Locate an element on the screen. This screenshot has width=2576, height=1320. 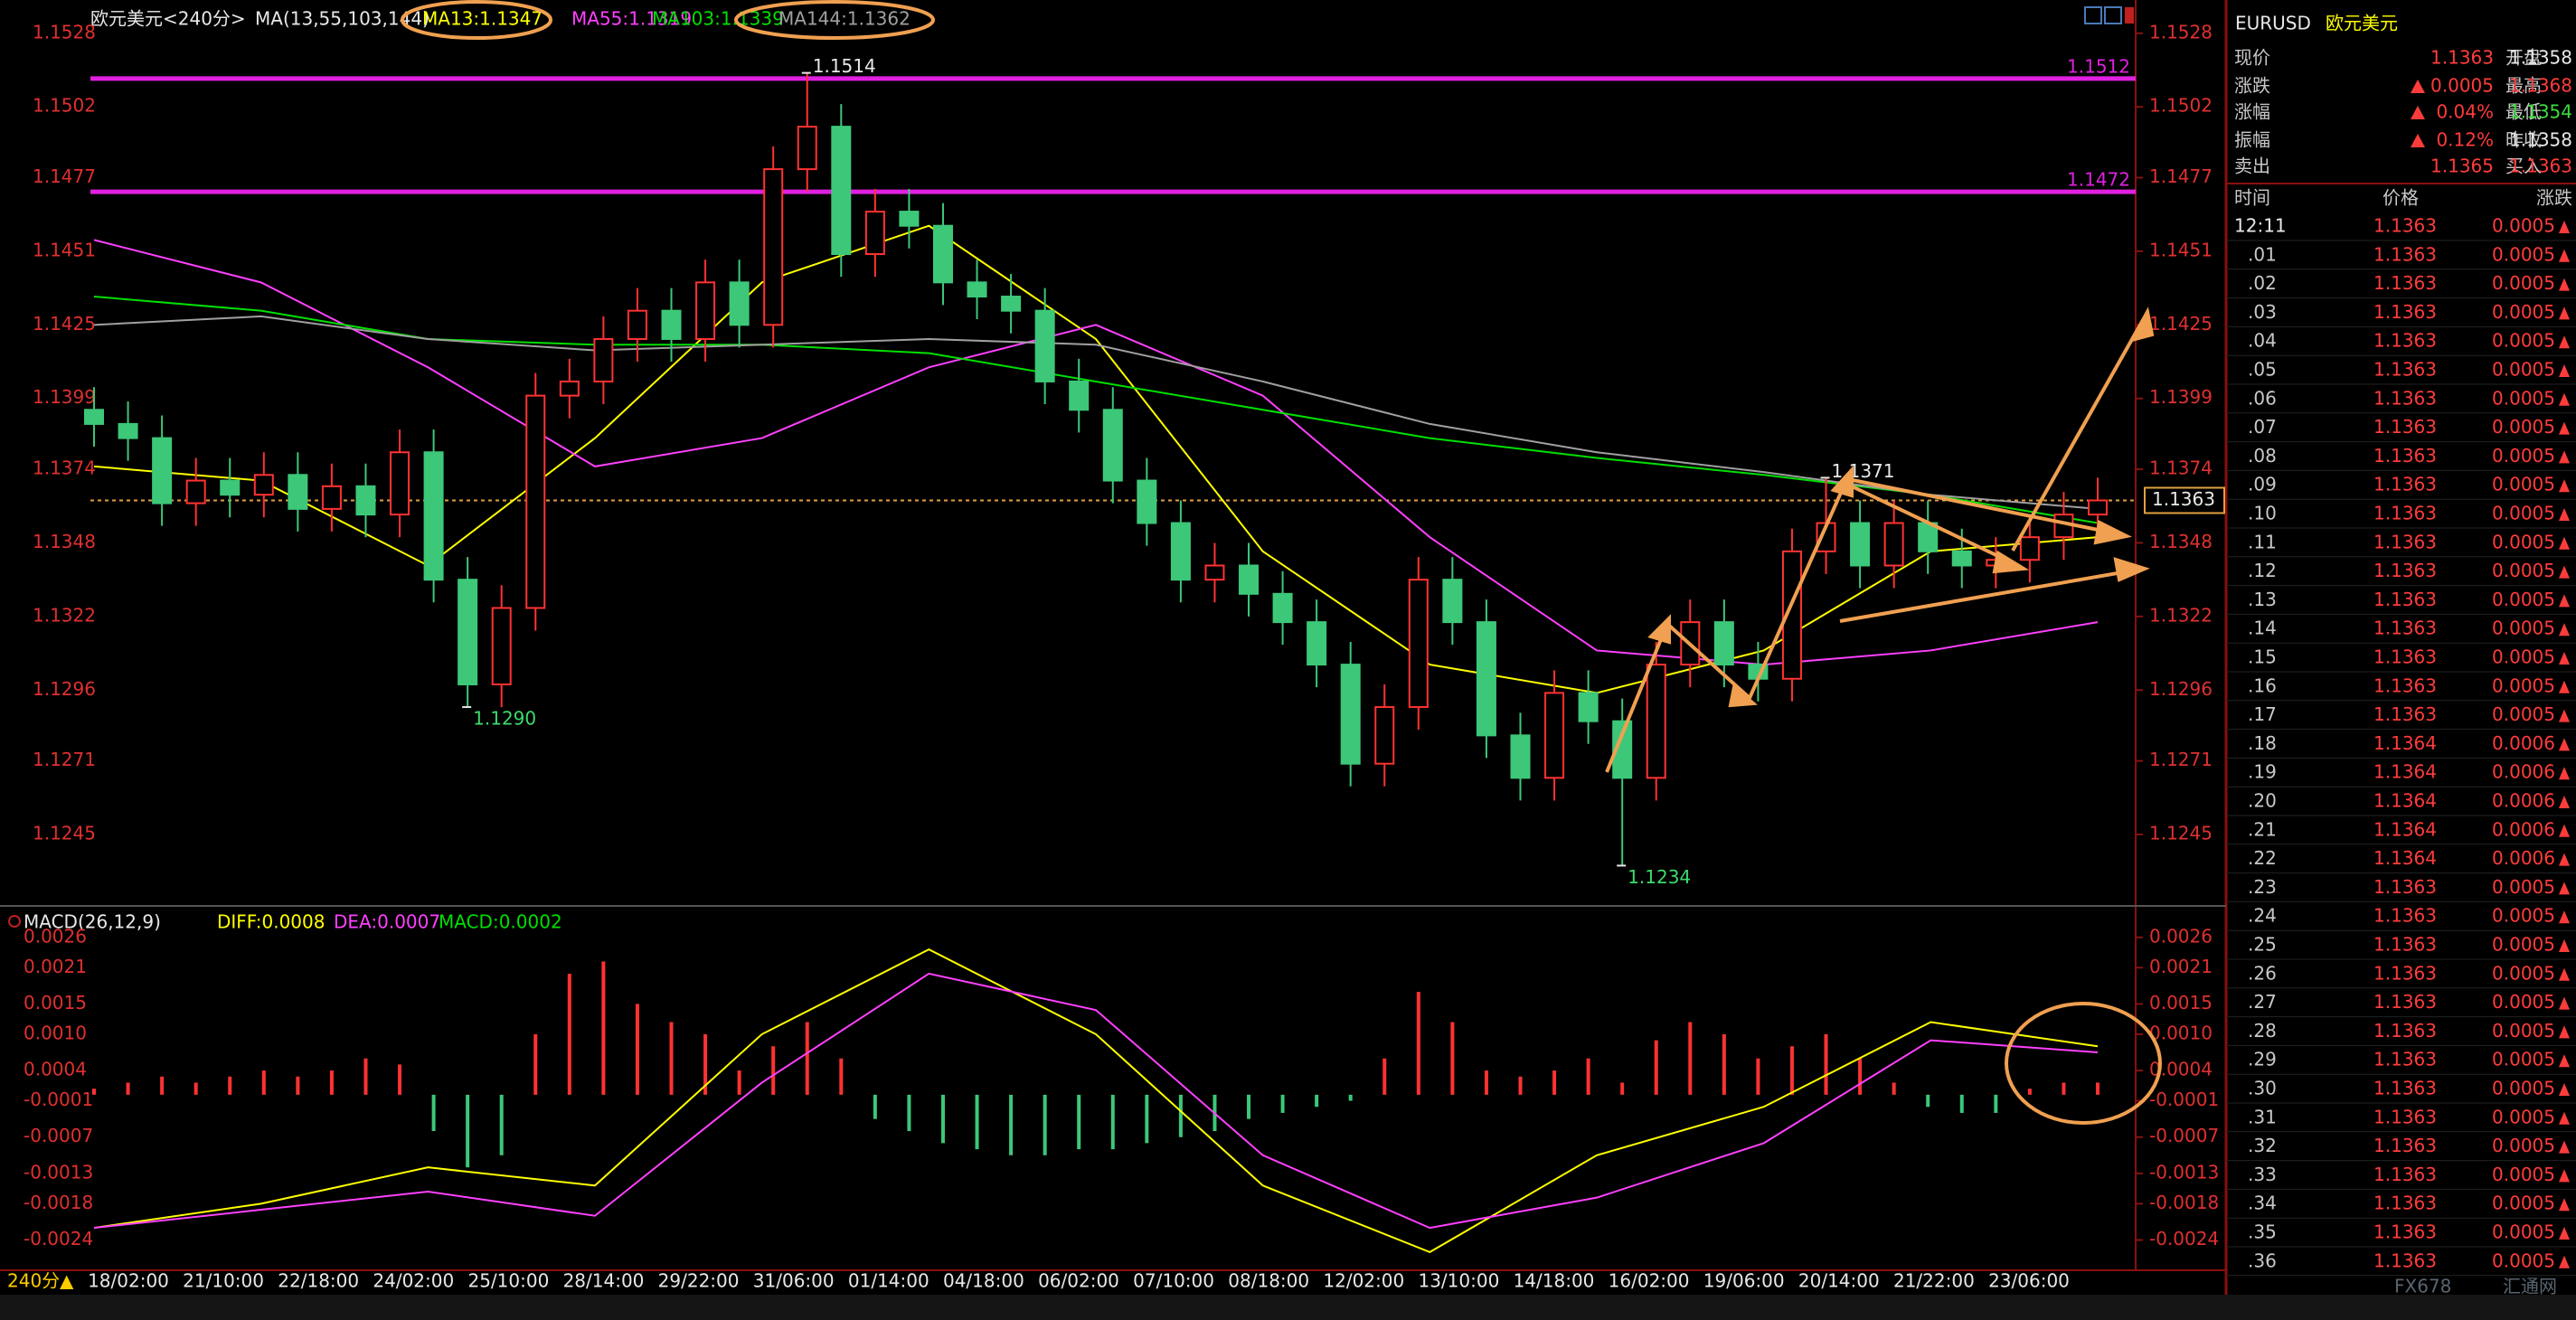
y-tick-label: 1.1502 is located at coordinates (2181, 106).